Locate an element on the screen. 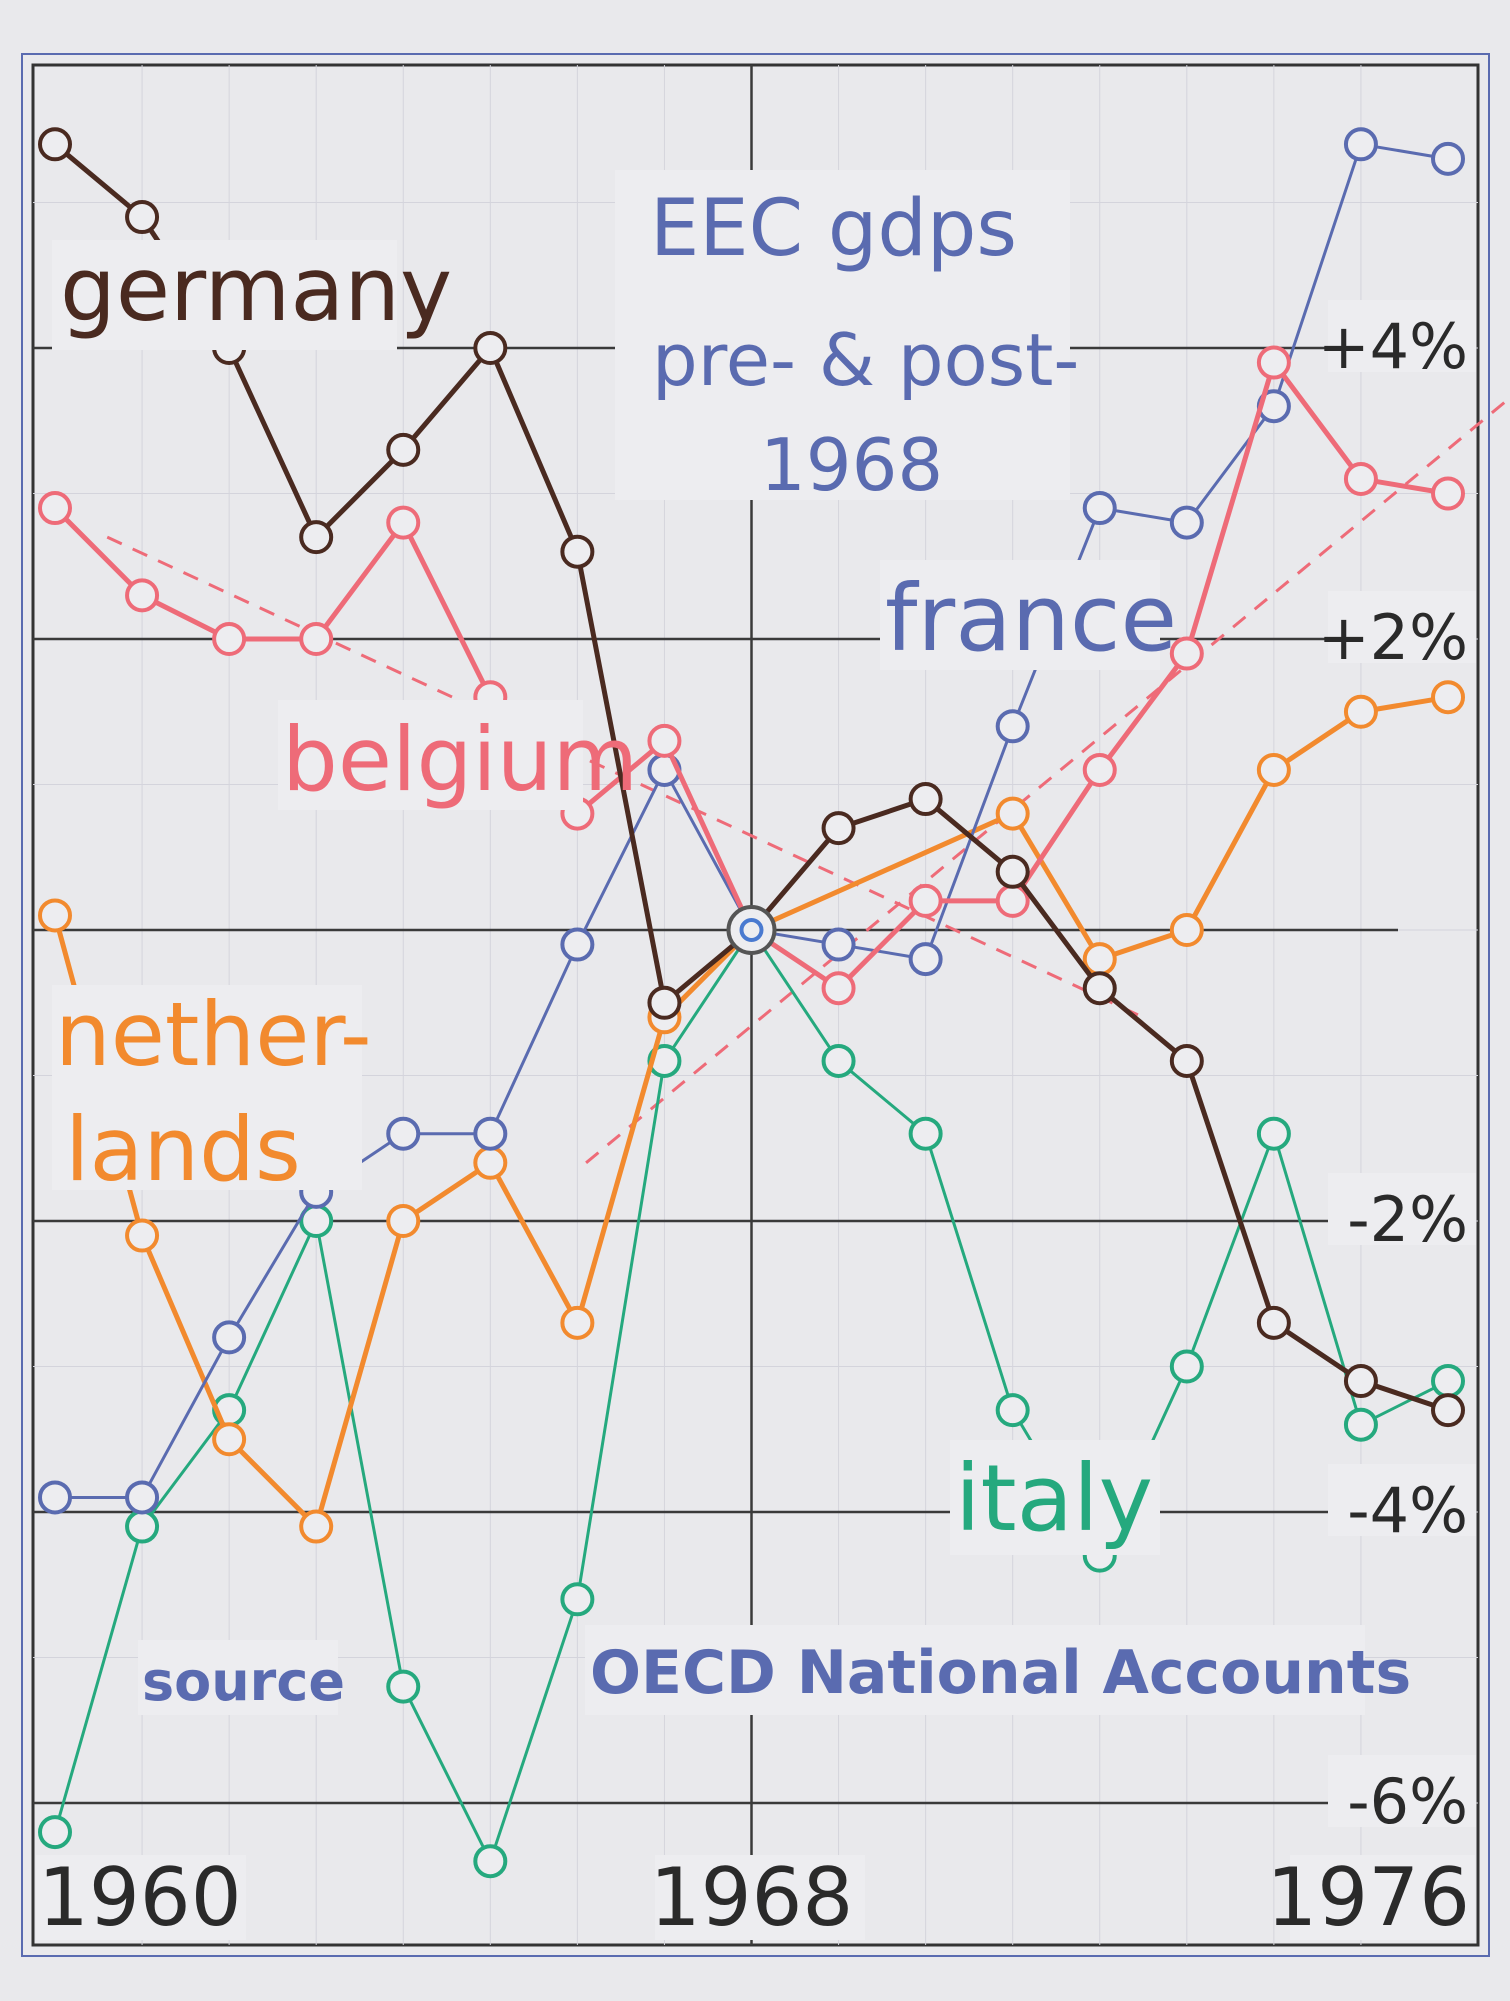  origin-marker is located at coordinates (751, 930).